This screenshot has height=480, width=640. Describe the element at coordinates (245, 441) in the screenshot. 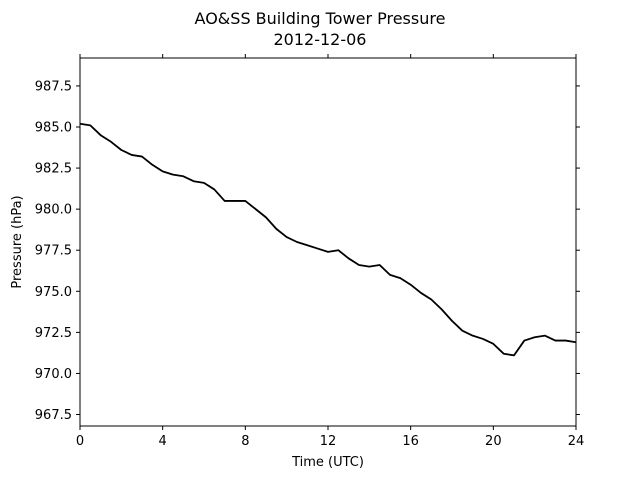

I see `x-tick-label: 8` at that location.